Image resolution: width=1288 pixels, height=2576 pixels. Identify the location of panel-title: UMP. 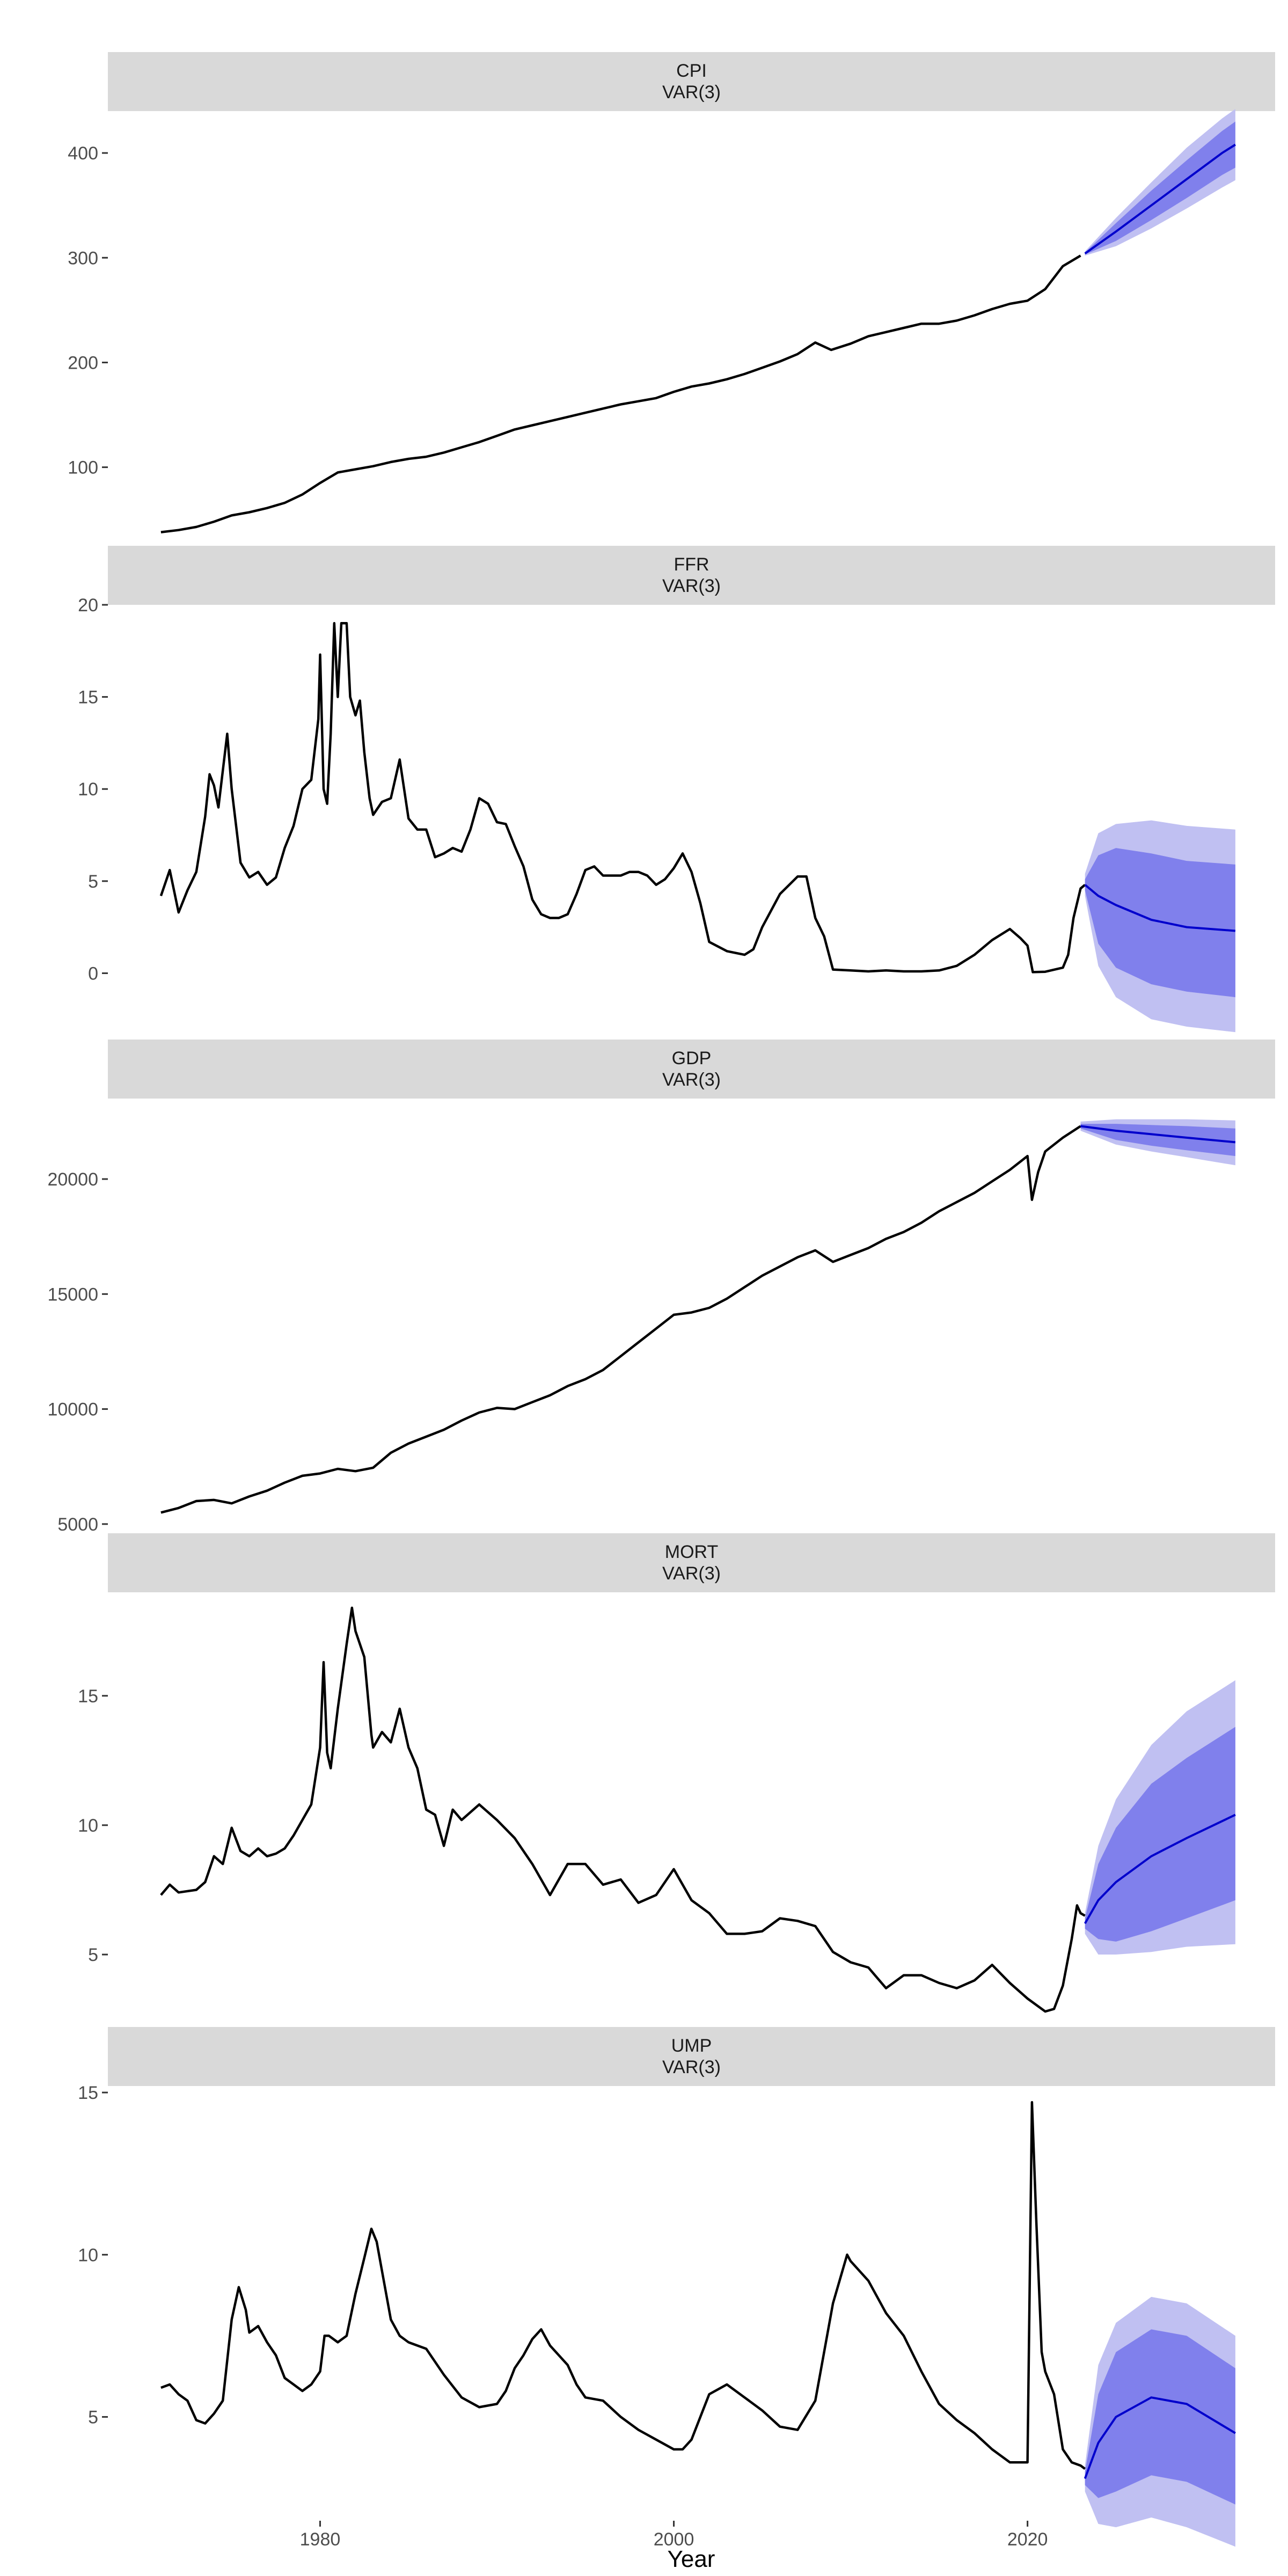
(691, 2046).